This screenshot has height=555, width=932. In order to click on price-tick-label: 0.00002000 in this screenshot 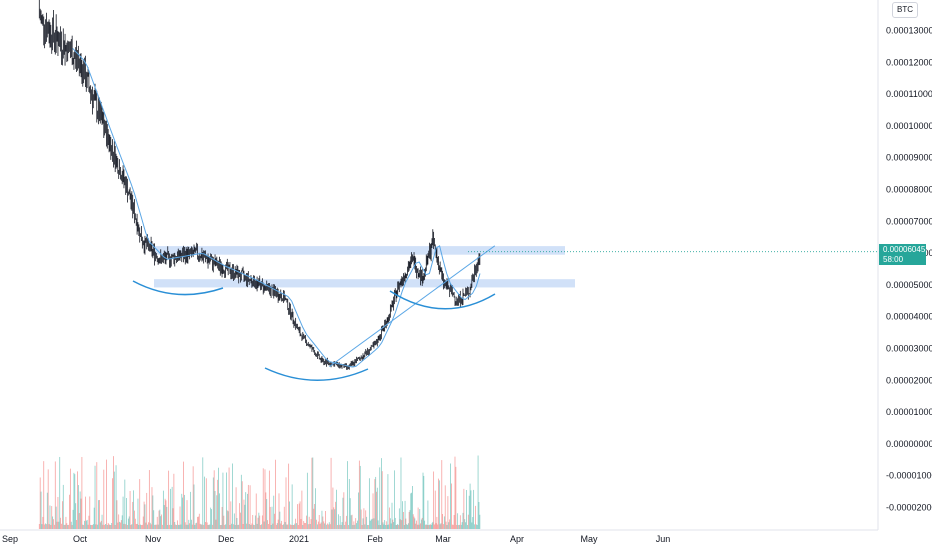, I will do `click(909, 380)`.